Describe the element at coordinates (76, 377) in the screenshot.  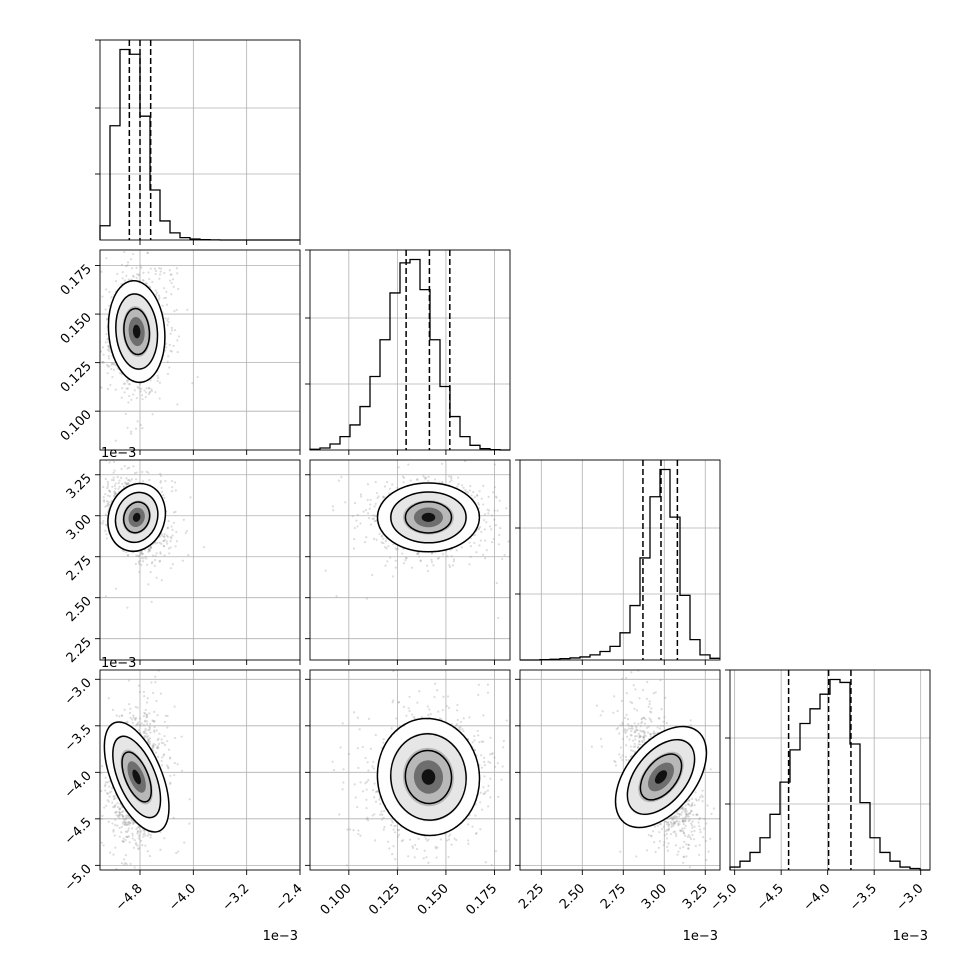
I see `y-tick-label: 0.125` at that location.